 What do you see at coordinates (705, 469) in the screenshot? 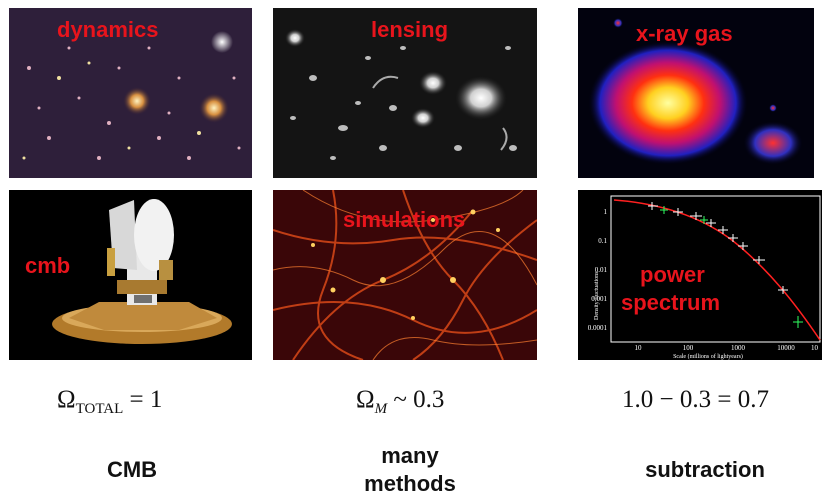
I see `caption-subtraction: subtraction` at bounding box center [705, 469].